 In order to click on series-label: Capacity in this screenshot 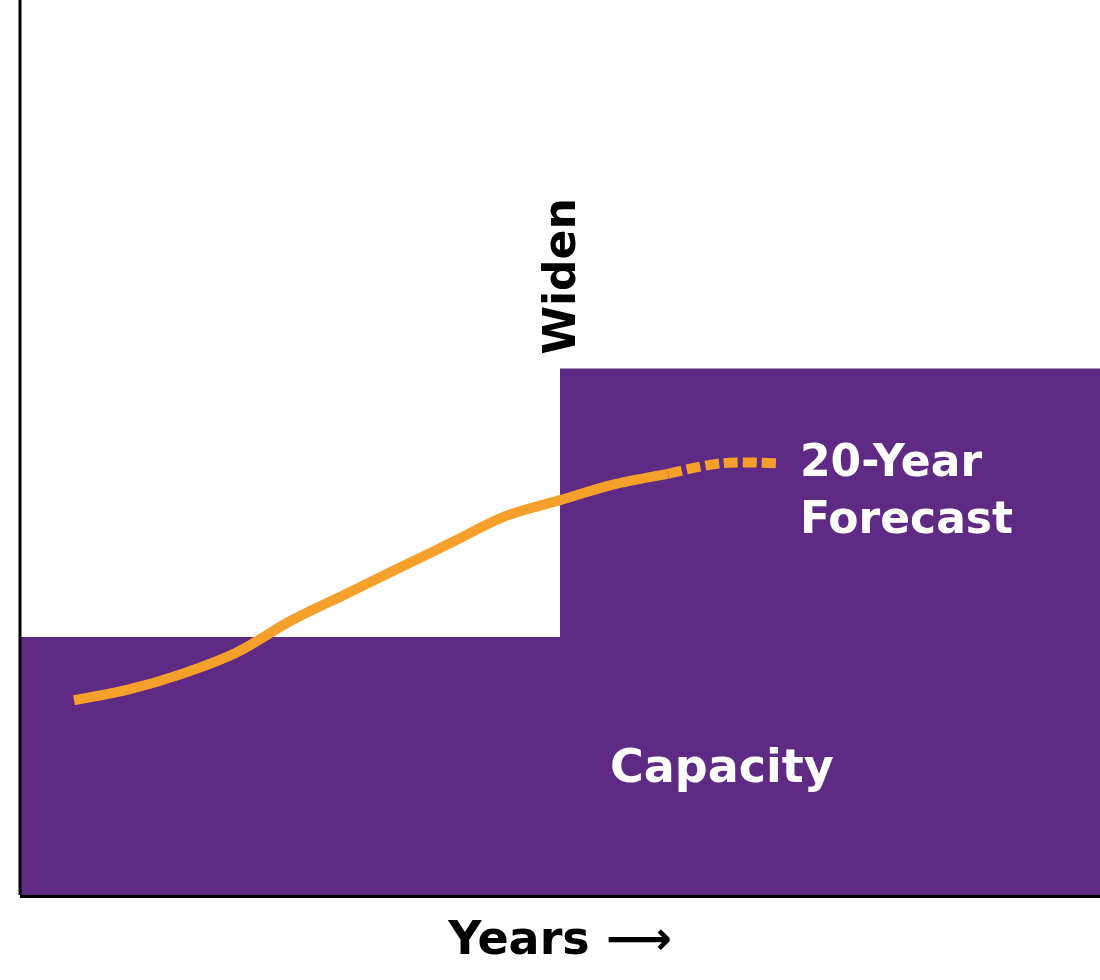, I will do `click(722, 766)`.